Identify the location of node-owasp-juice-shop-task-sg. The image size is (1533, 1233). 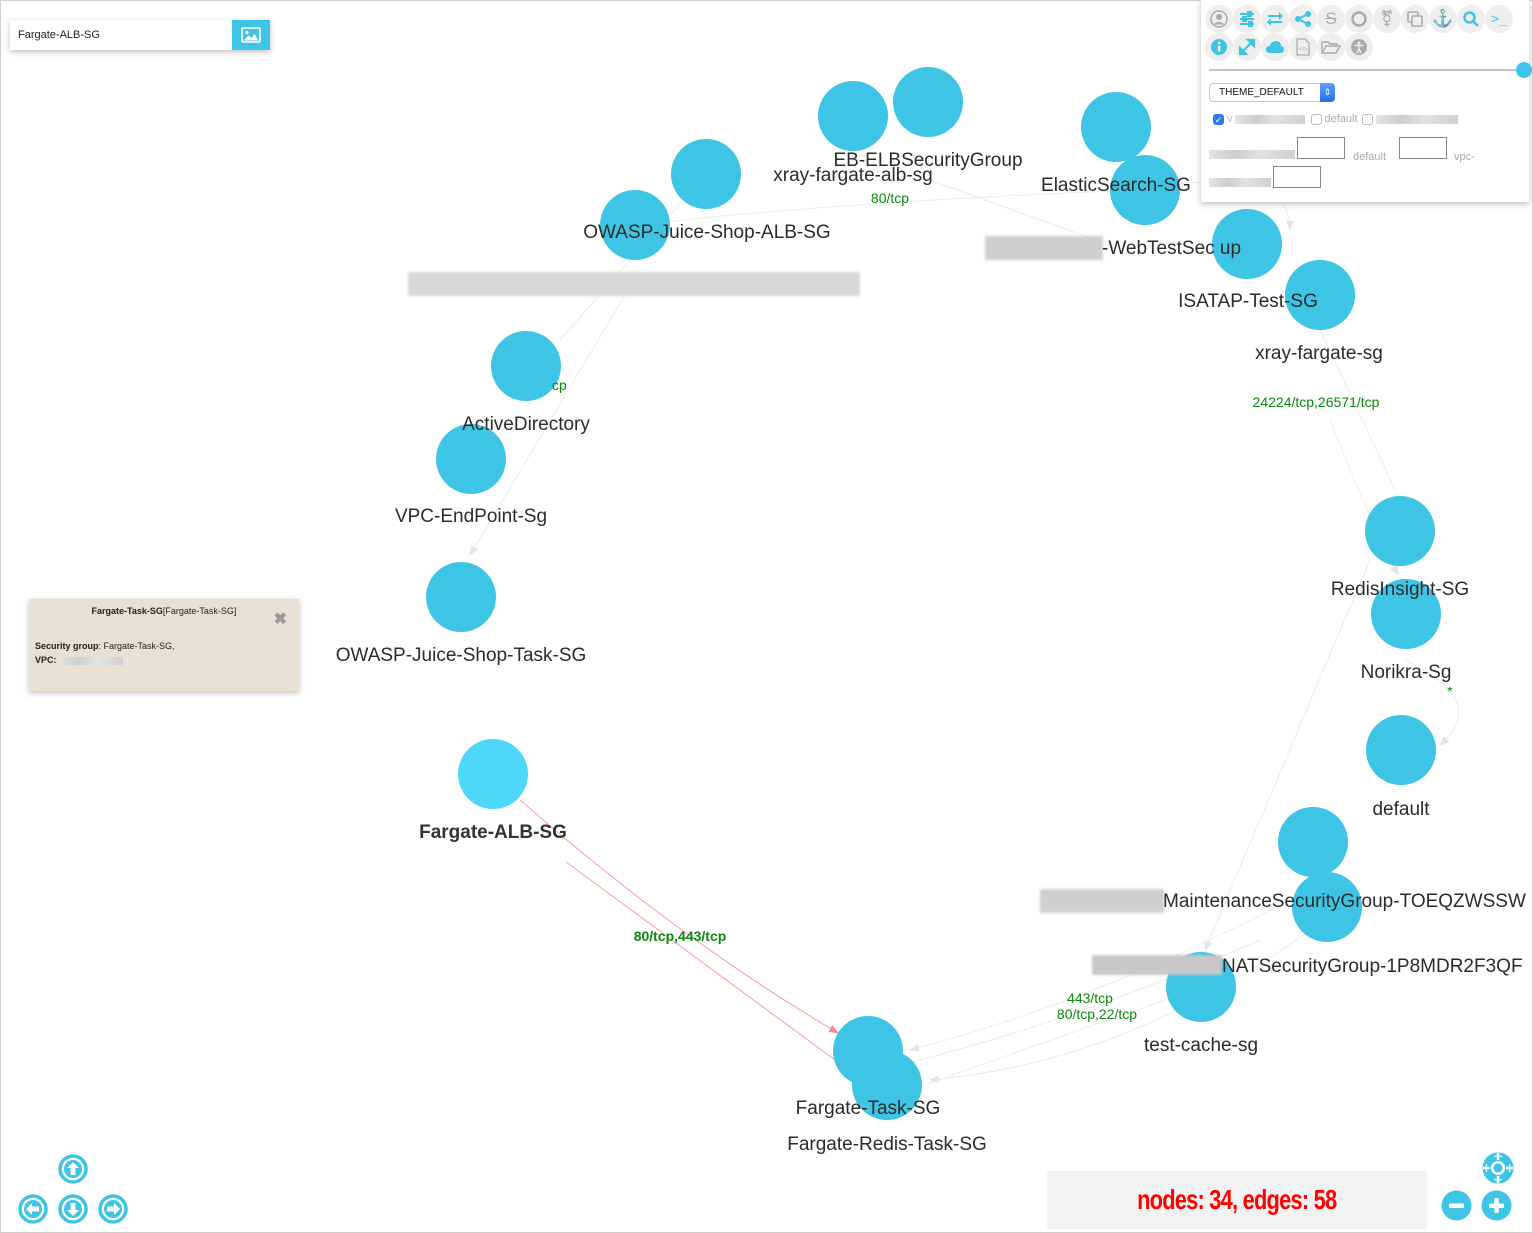
(461, 597).